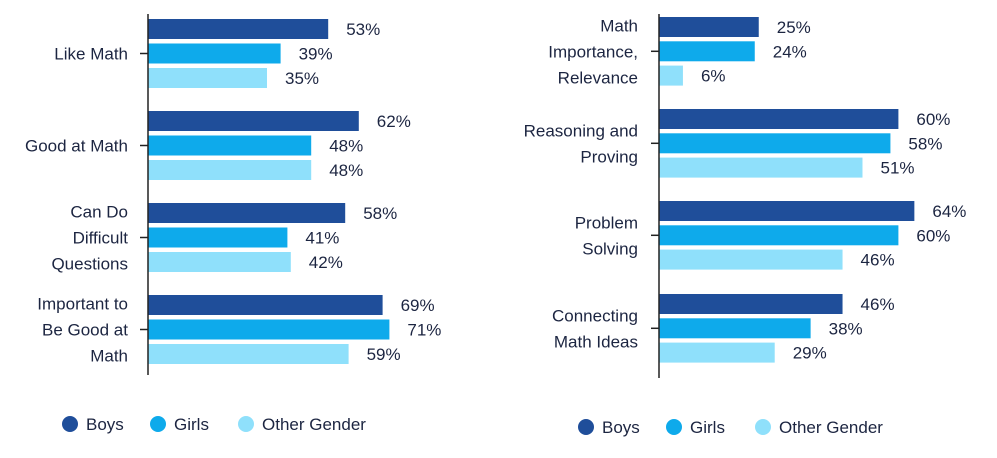 This screenshot has height=458, width=997. Describe the element at coordinates (794, 27) in the screenshot. I see `value-label-boys-math-importance-relevance: 25%` at that location.